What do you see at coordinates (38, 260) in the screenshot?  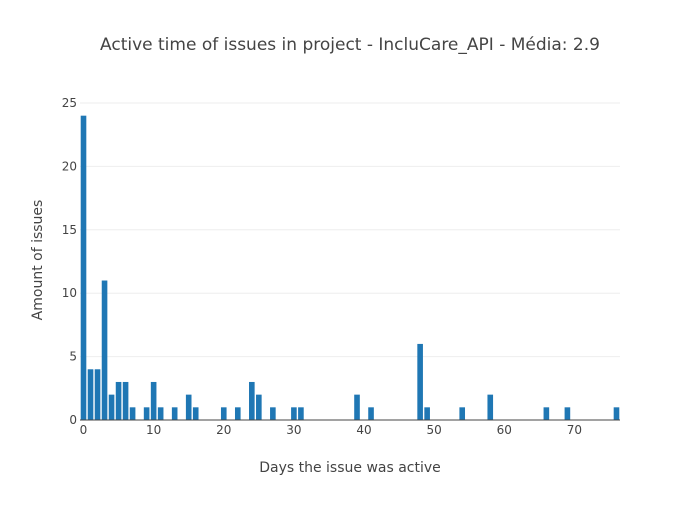 I see `y-axis-title: Amount of issues` at bounding box center [38, 260].